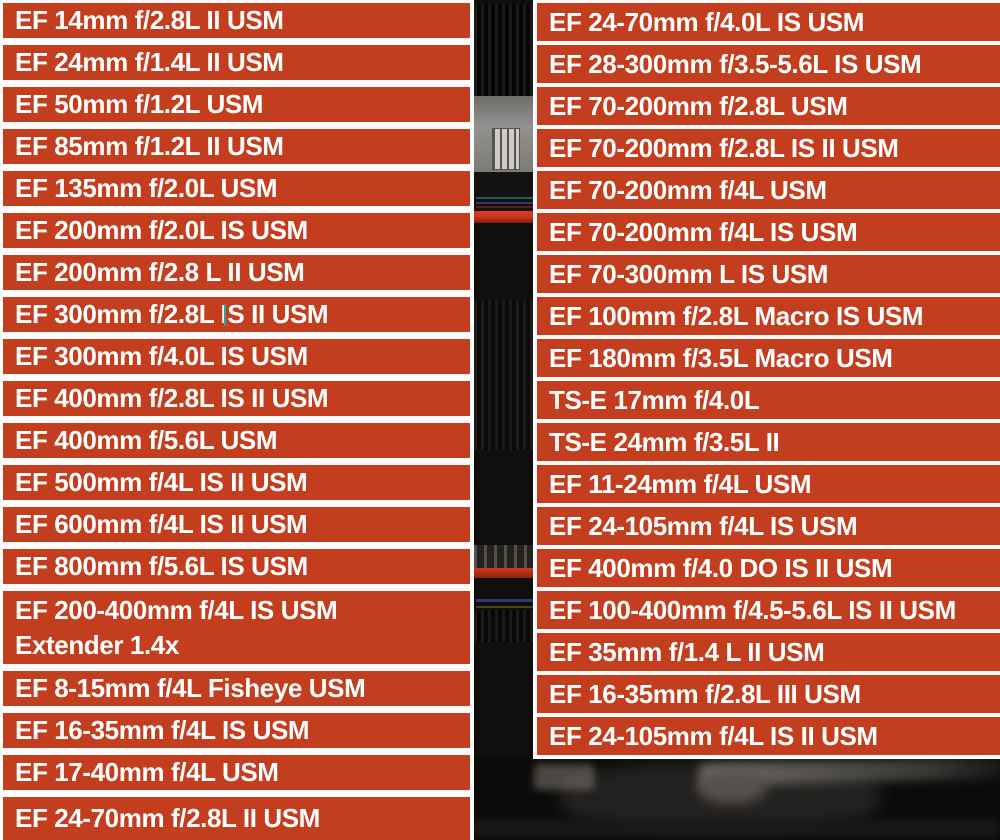 The width and height of the screenshot is (1000, 840). I want to click on lens-list-item: EF 400mm f/4.0 DO IS II USM, so click(768, 568).